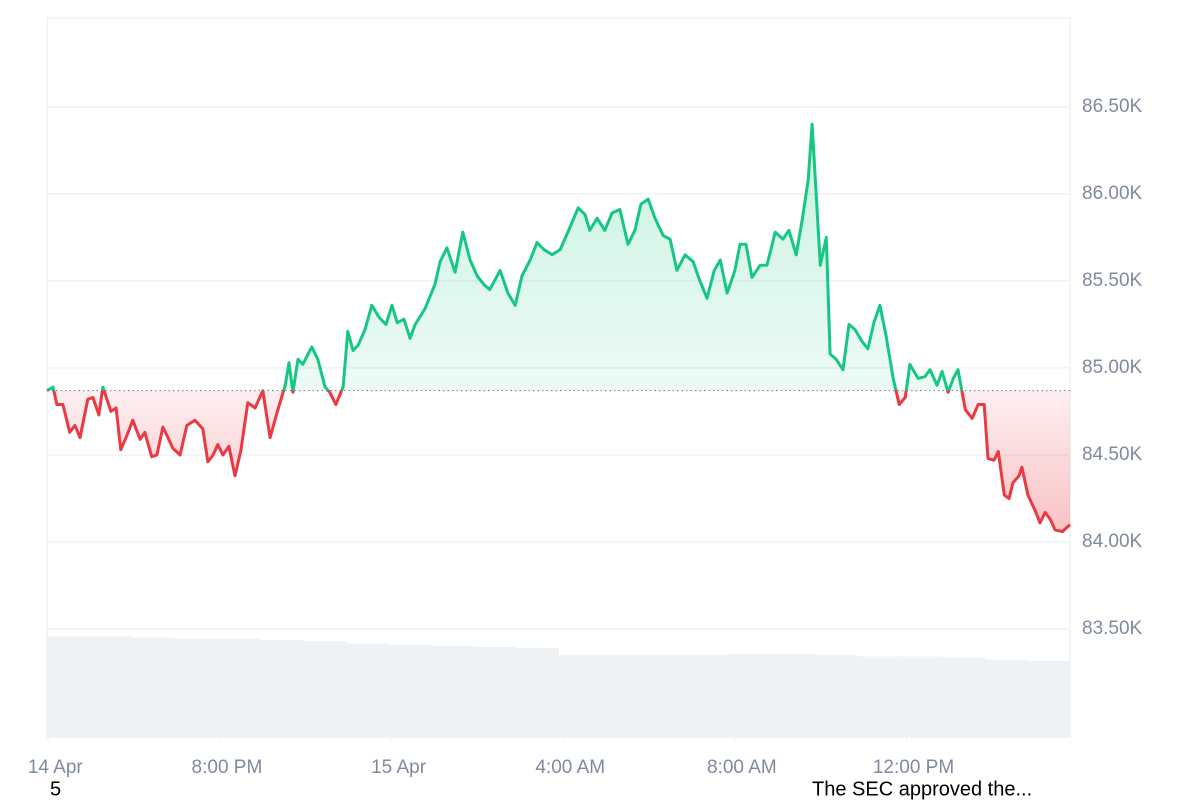 Image resolution: width=1200 pixels, height=800 pixels. Describe the element at coordinates (1112, 541) in the screenshot. I see `y-tick-label: 84.00K` at that location.